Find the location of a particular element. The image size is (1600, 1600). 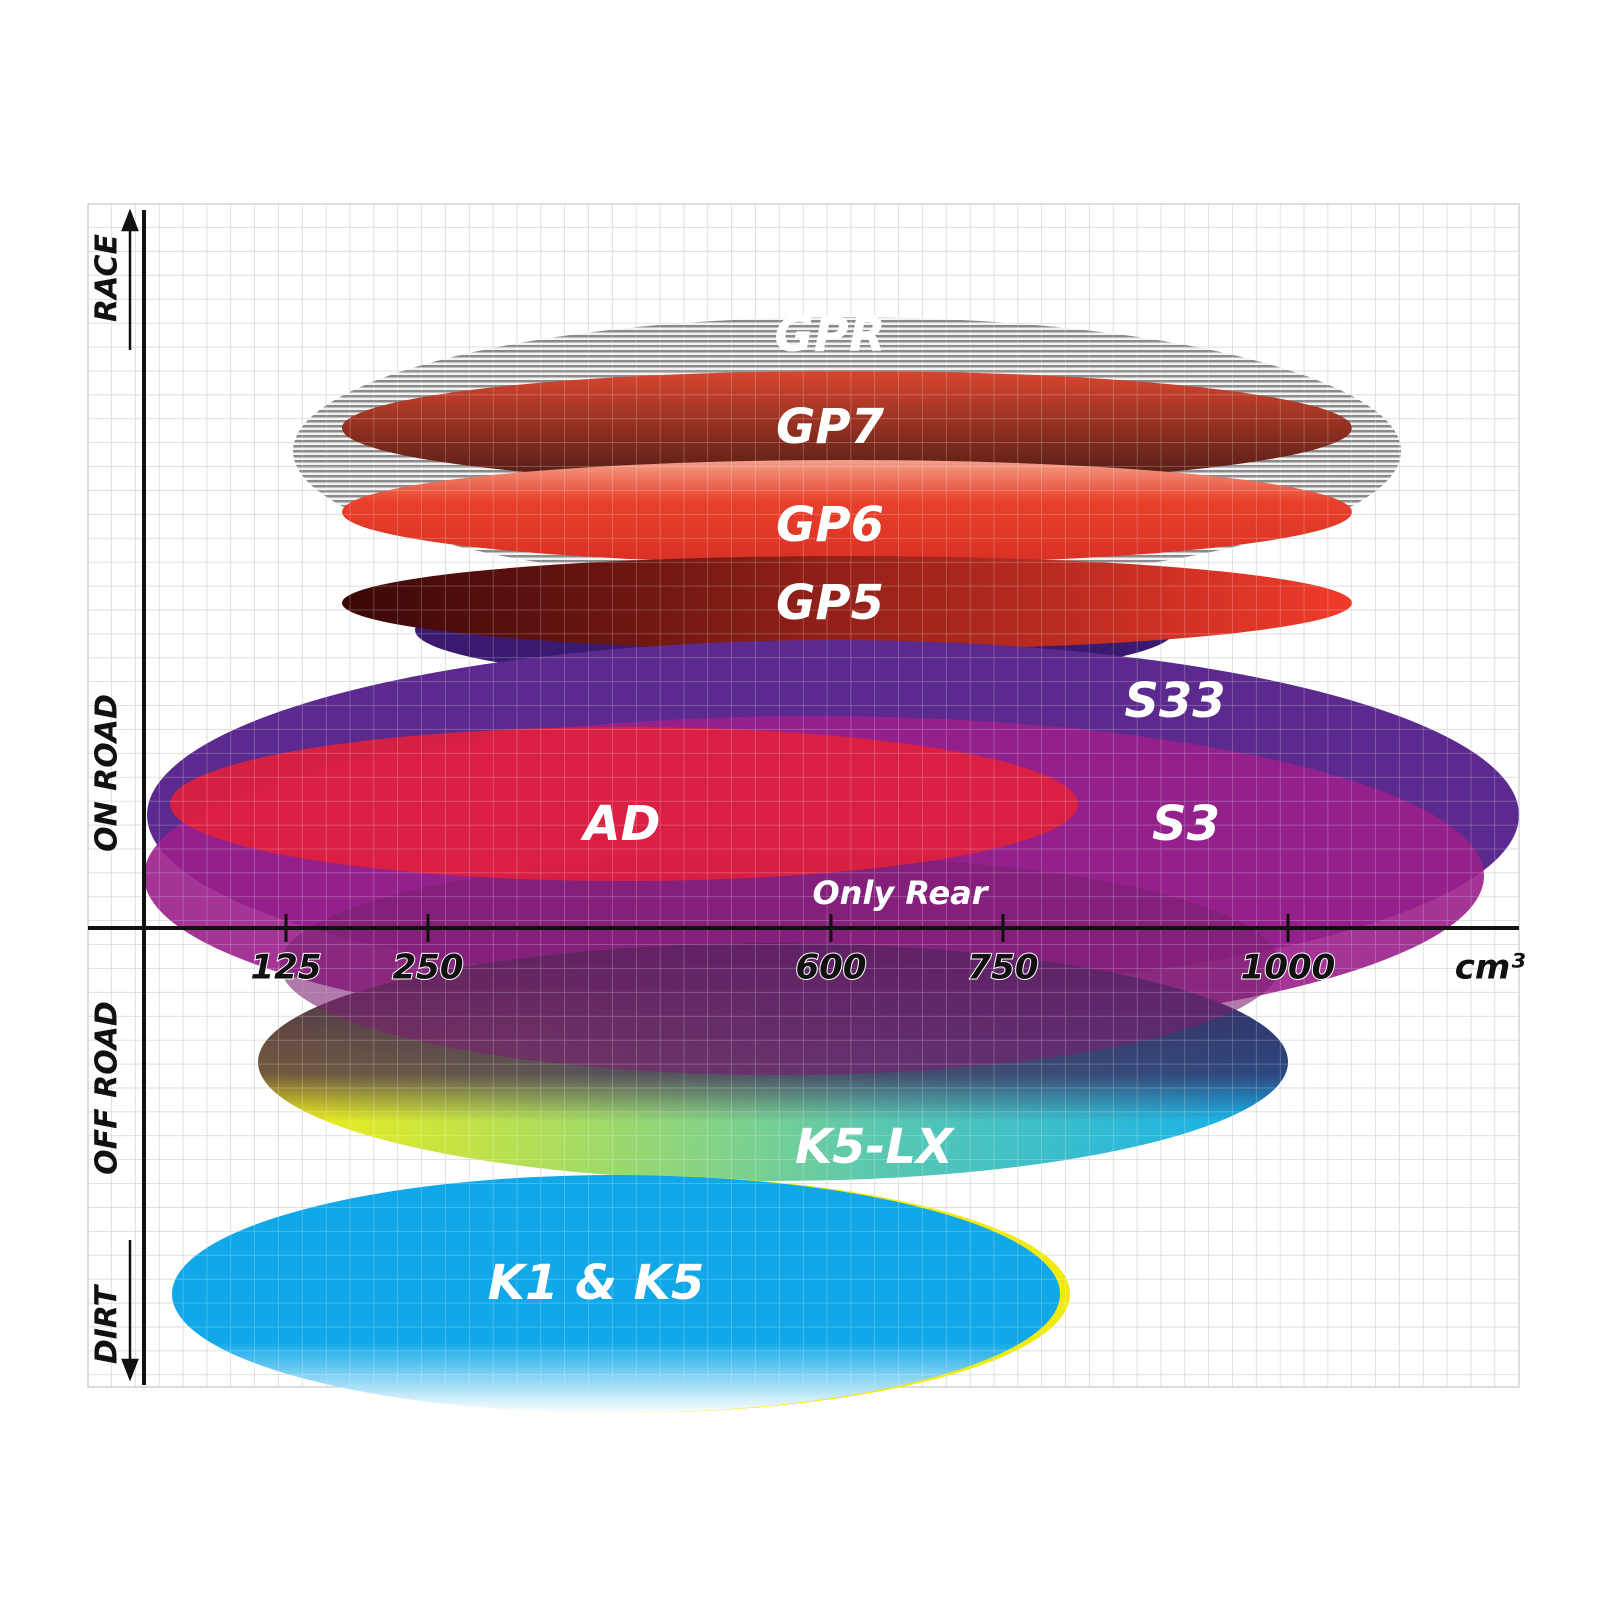

x-tick-label: 250 is located at coordinates (428, 968).